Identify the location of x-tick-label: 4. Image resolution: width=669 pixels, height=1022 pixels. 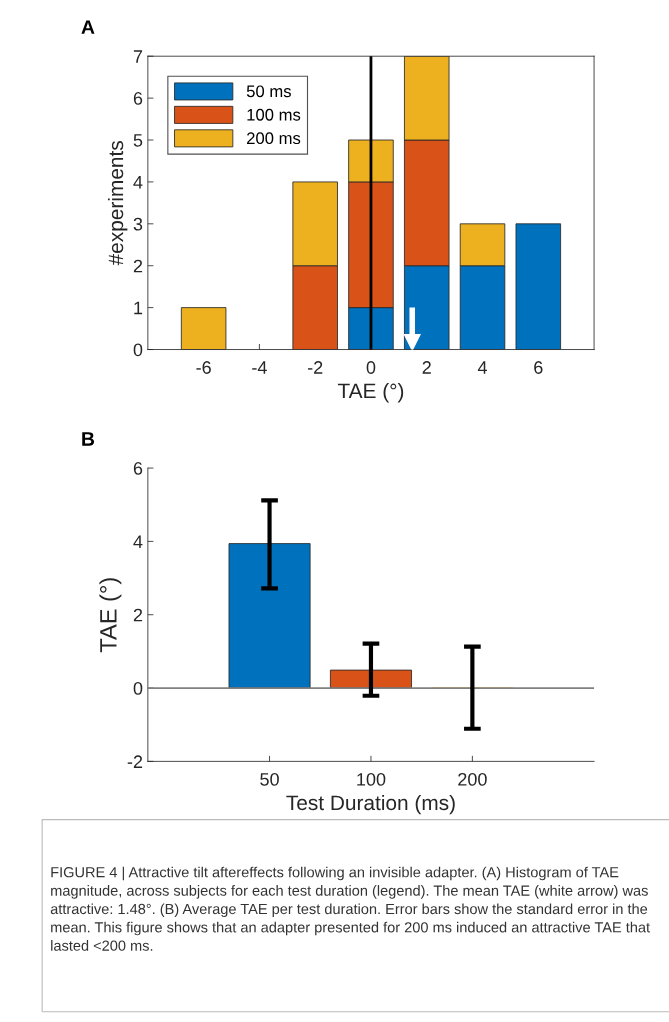
(482, 367).